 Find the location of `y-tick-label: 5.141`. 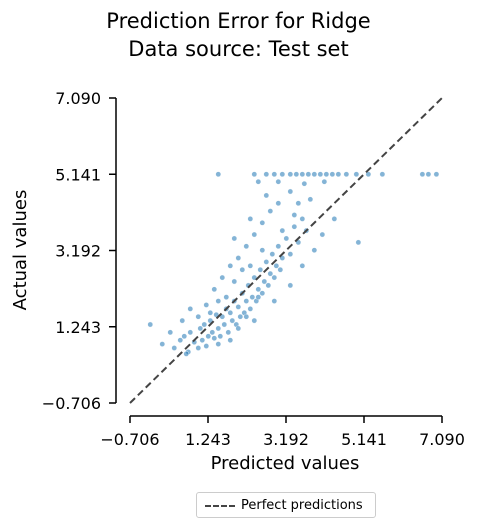

y-tick-label: 5.141 is located at coordinates (78, 174).